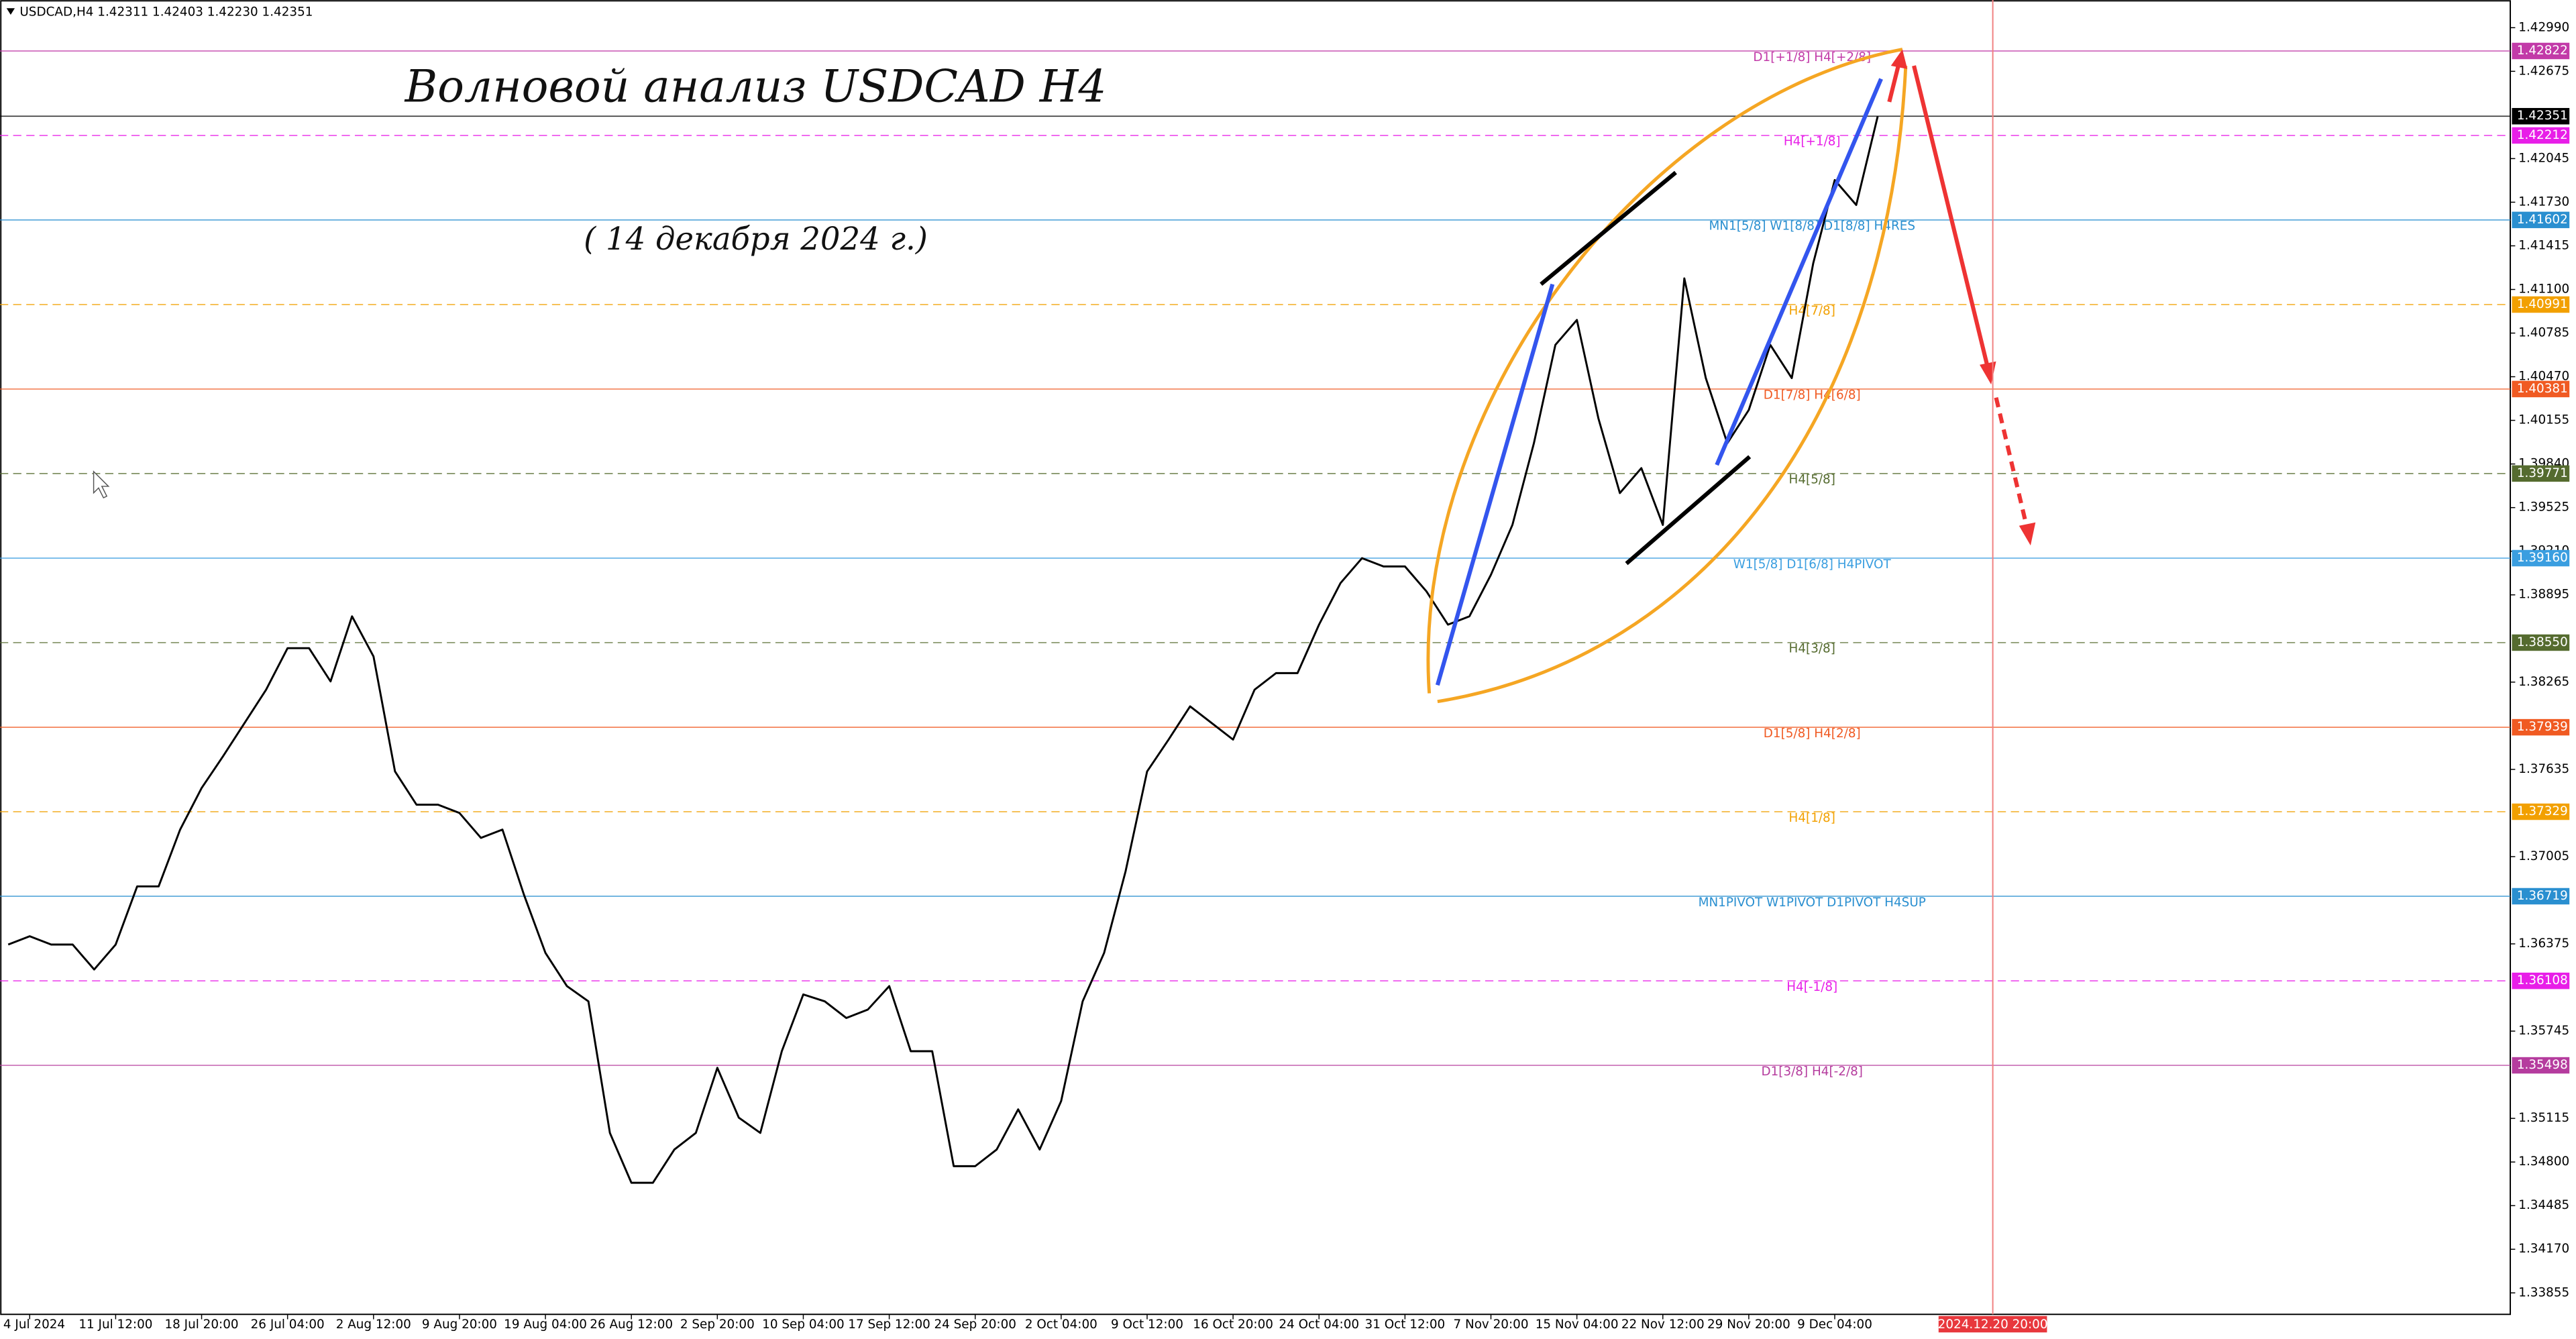  Describe the element at coordinates (1812, 1072) in the screenshot. I see `level-label: D1[3/8] H4[-2/8]` at that location.